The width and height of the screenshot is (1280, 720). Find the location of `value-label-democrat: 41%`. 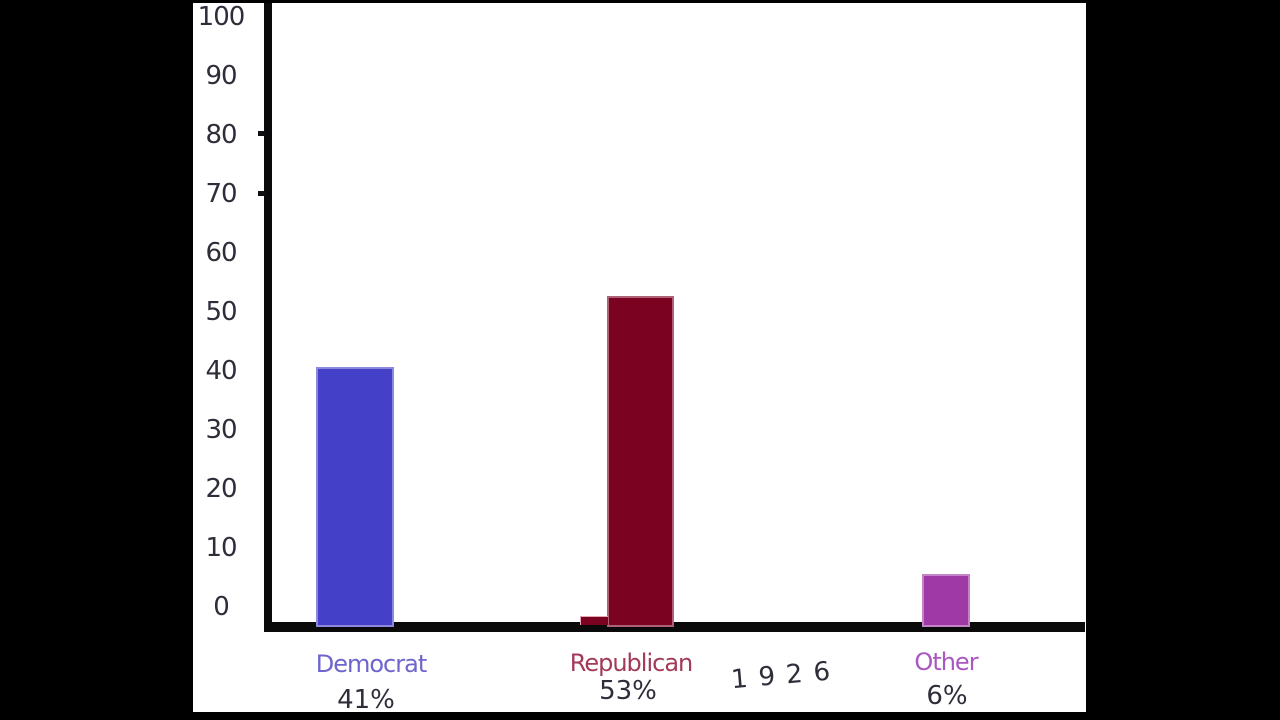

value-label-democrat: 41% is located at coordinates (366, 700).